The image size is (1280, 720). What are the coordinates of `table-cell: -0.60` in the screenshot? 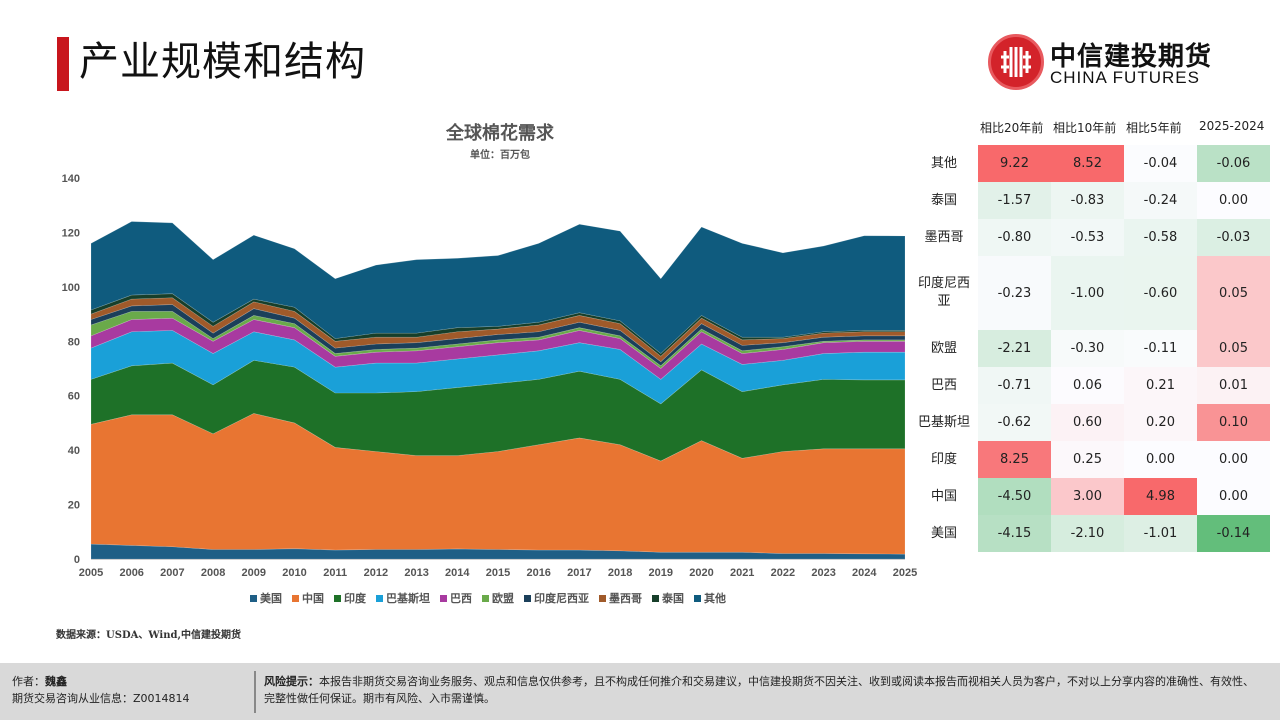 It's located at (1160, 293).